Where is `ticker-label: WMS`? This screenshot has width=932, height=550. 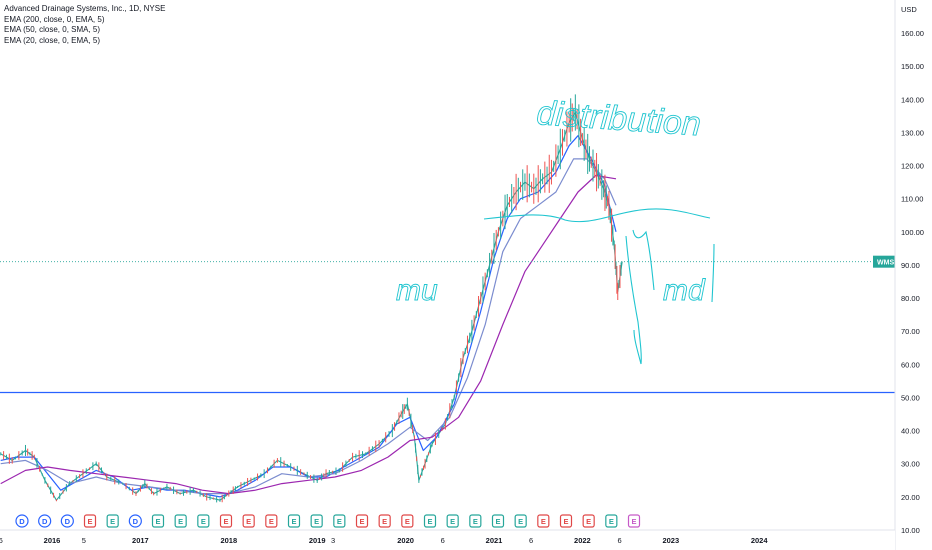
ticker-label: WMS is located at coordinates (885, 263).